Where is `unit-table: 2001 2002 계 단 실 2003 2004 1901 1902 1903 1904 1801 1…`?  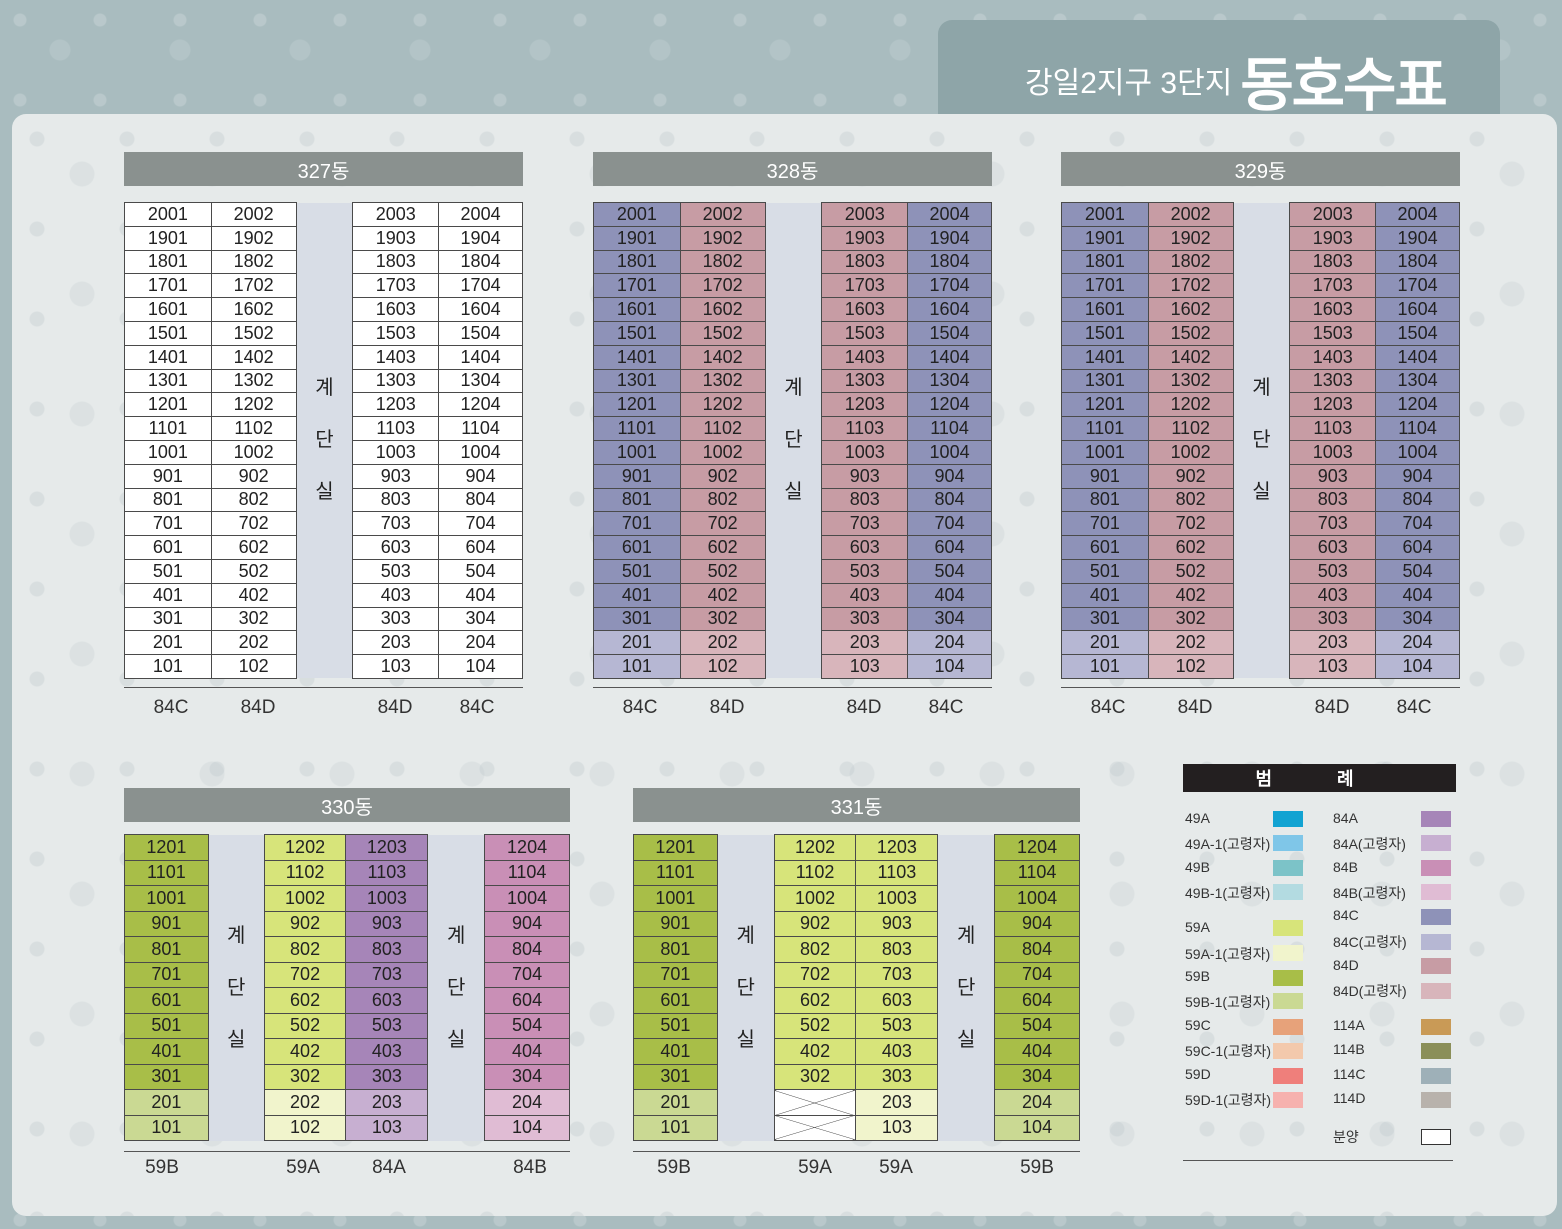 unit-table: 2001 2002 계 단 실 2003 2004 1901 1902 1903 1904 1801 1… is located at coordinates (1260, 440).